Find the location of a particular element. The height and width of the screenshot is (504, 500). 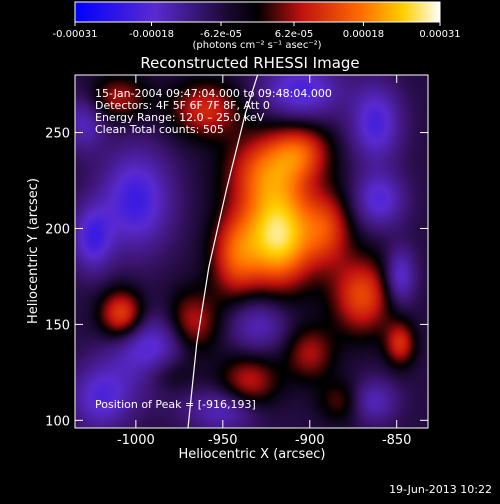

y-tick-label: 200 is located at coordinates (57, 229).